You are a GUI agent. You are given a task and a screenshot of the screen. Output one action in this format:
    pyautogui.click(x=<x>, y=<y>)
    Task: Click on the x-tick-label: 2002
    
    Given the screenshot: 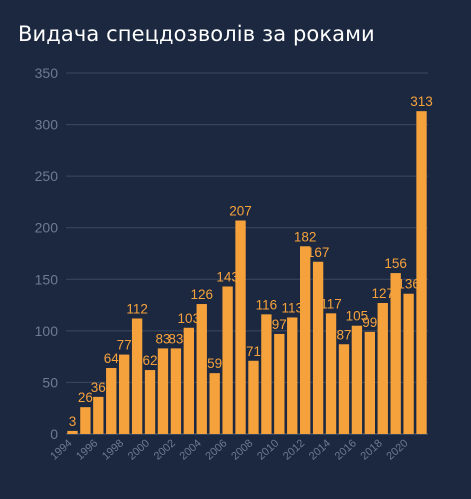 What is the action you would take?
    pyautogui.click(x=165, y=449)
    